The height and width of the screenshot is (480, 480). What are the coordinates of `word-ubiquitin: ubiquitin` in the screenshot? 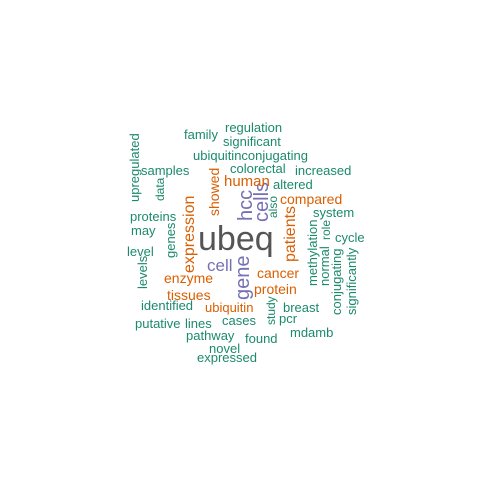 It's located at (229, 307).